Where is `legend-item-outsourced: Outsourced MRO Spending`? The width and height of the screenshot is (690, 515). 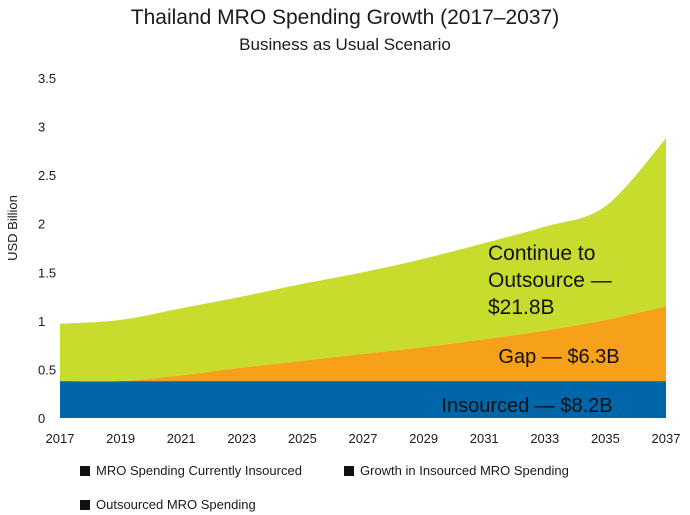
legend-item-outsourced: Outsourced MRO Spending is located at coordinates (168, 504).